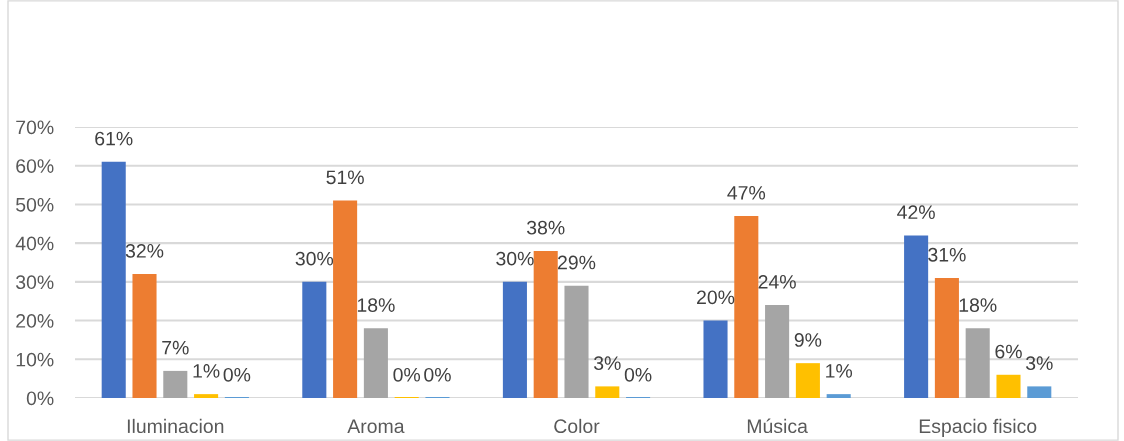  What do you see at coordinates (376, 426) in the screenshot?
I see `x-tick-label: Aroma` at bounding box center [376, 426].